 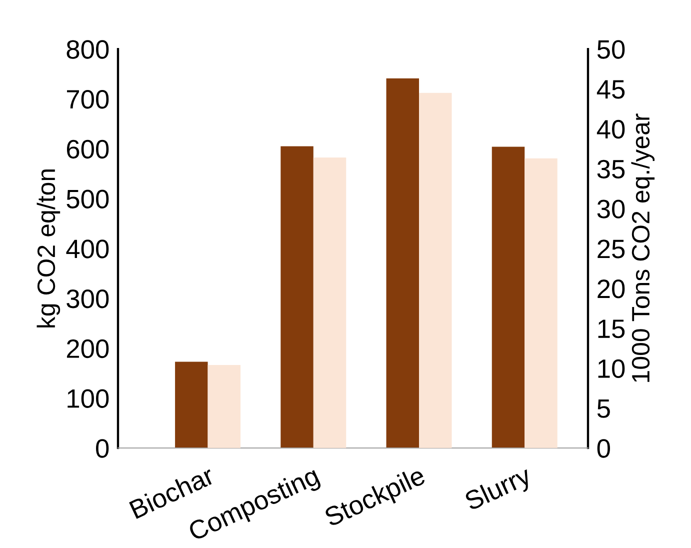 What do you see at coordinates (611, 209) in the screenshot?
I see `y2-tick-label: 30` at bounding box center [611, 209].